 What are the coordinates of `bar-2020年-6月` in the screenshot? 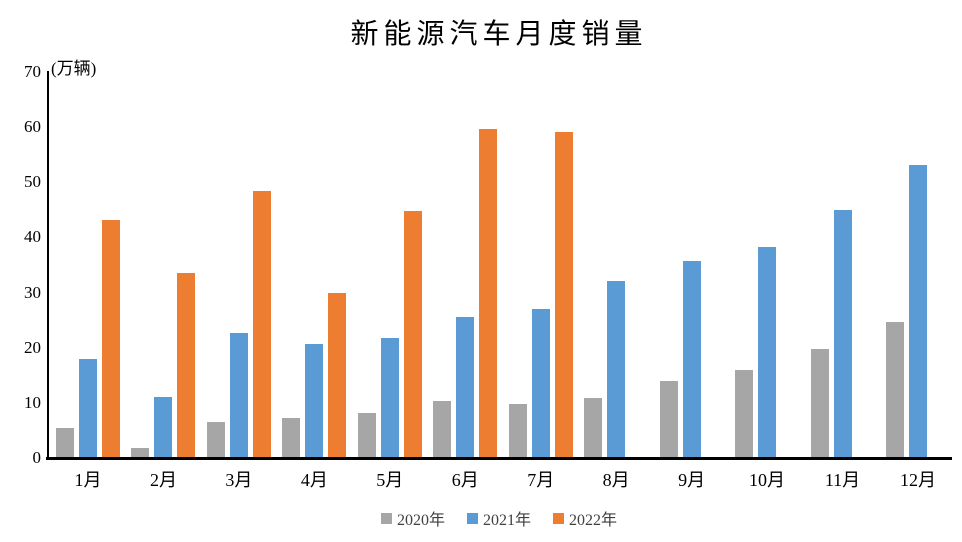 It's located at (442, 429).